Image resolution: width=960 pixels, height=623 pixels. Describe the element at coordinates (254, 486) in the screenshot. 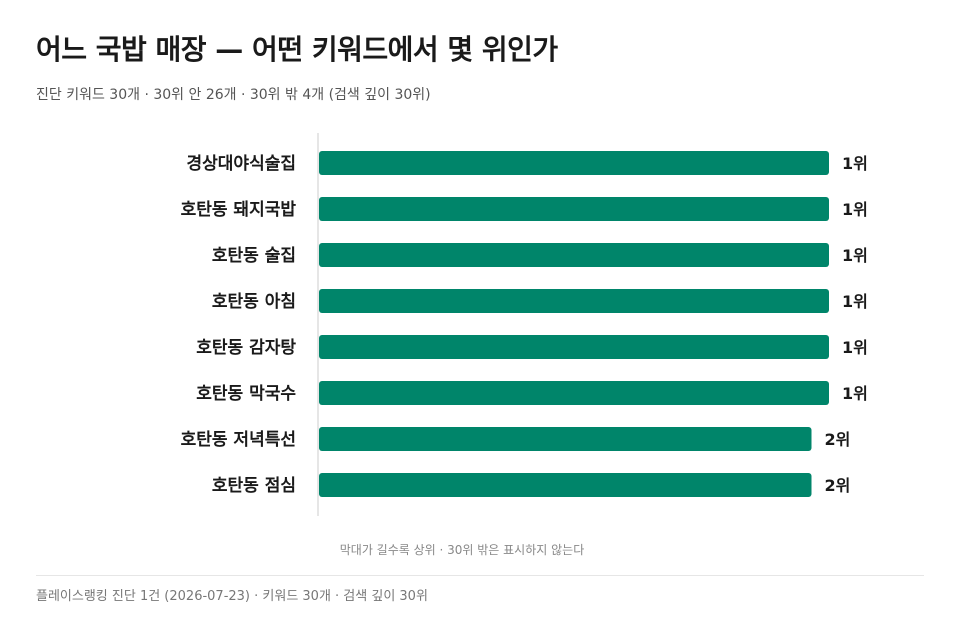

I see `category-label: 호탄동 점심` at that location.